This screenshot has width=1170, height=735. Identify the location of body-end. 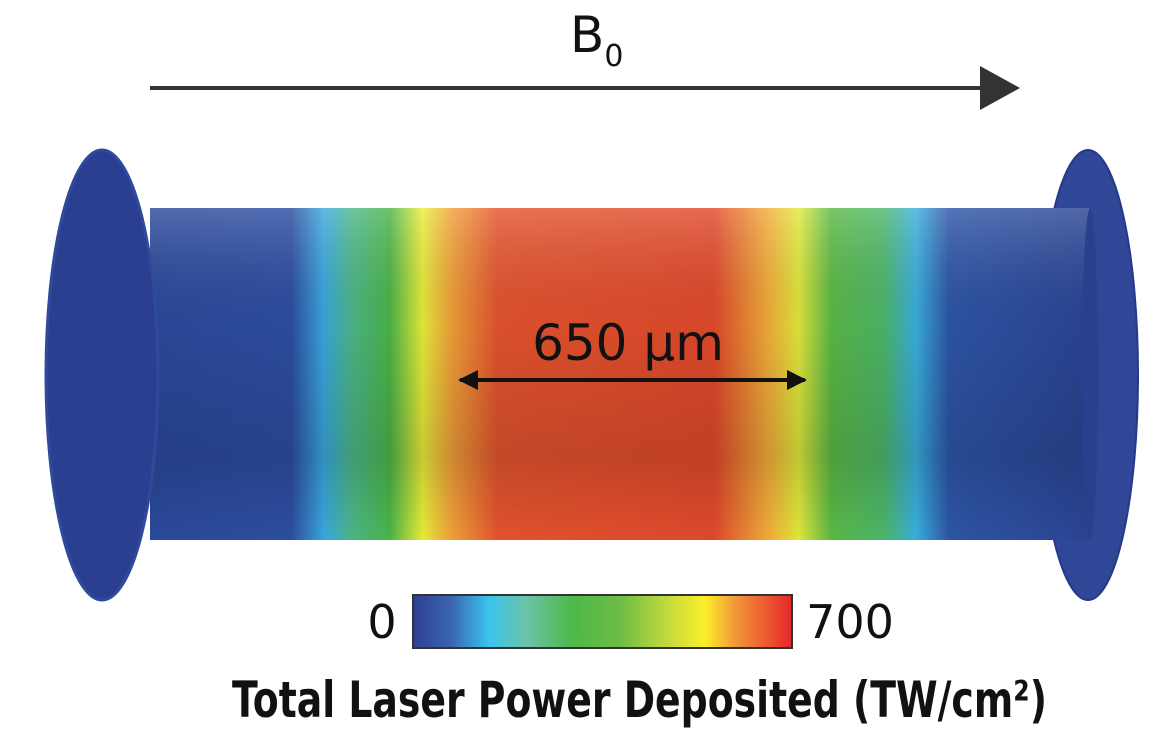
(1090, 374).